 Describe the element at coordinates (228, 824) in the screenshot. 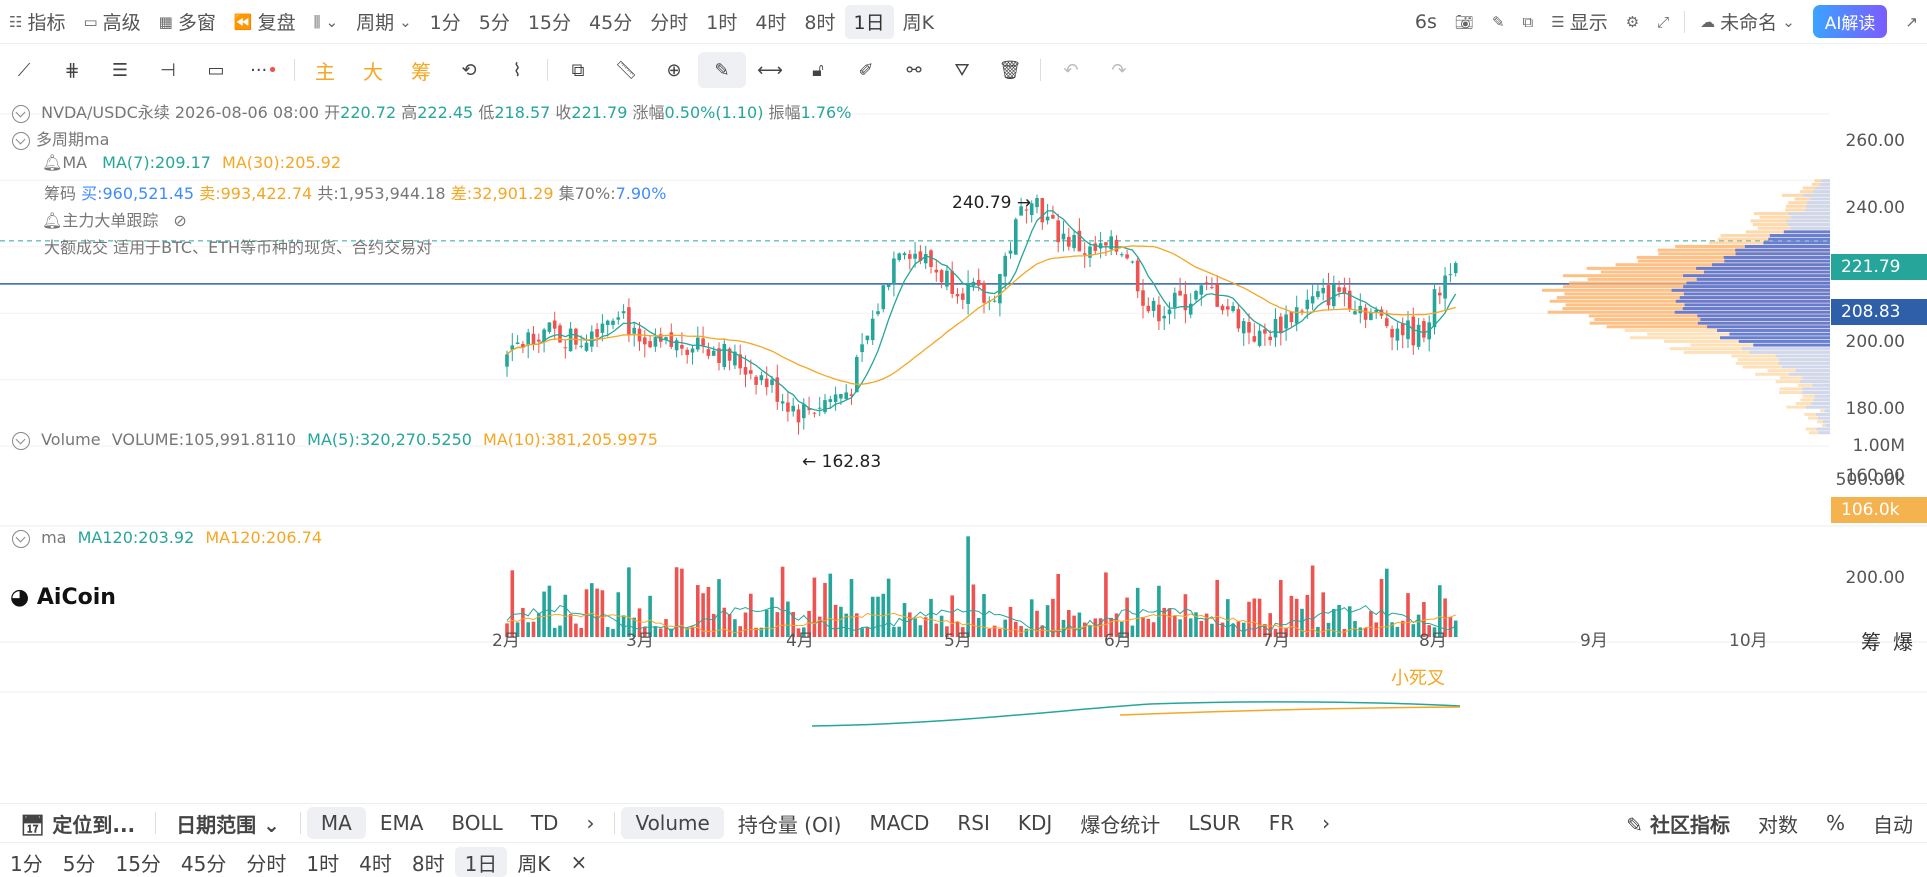

I see `date-range-dropdown: 日期范围 ⌄` at that location.